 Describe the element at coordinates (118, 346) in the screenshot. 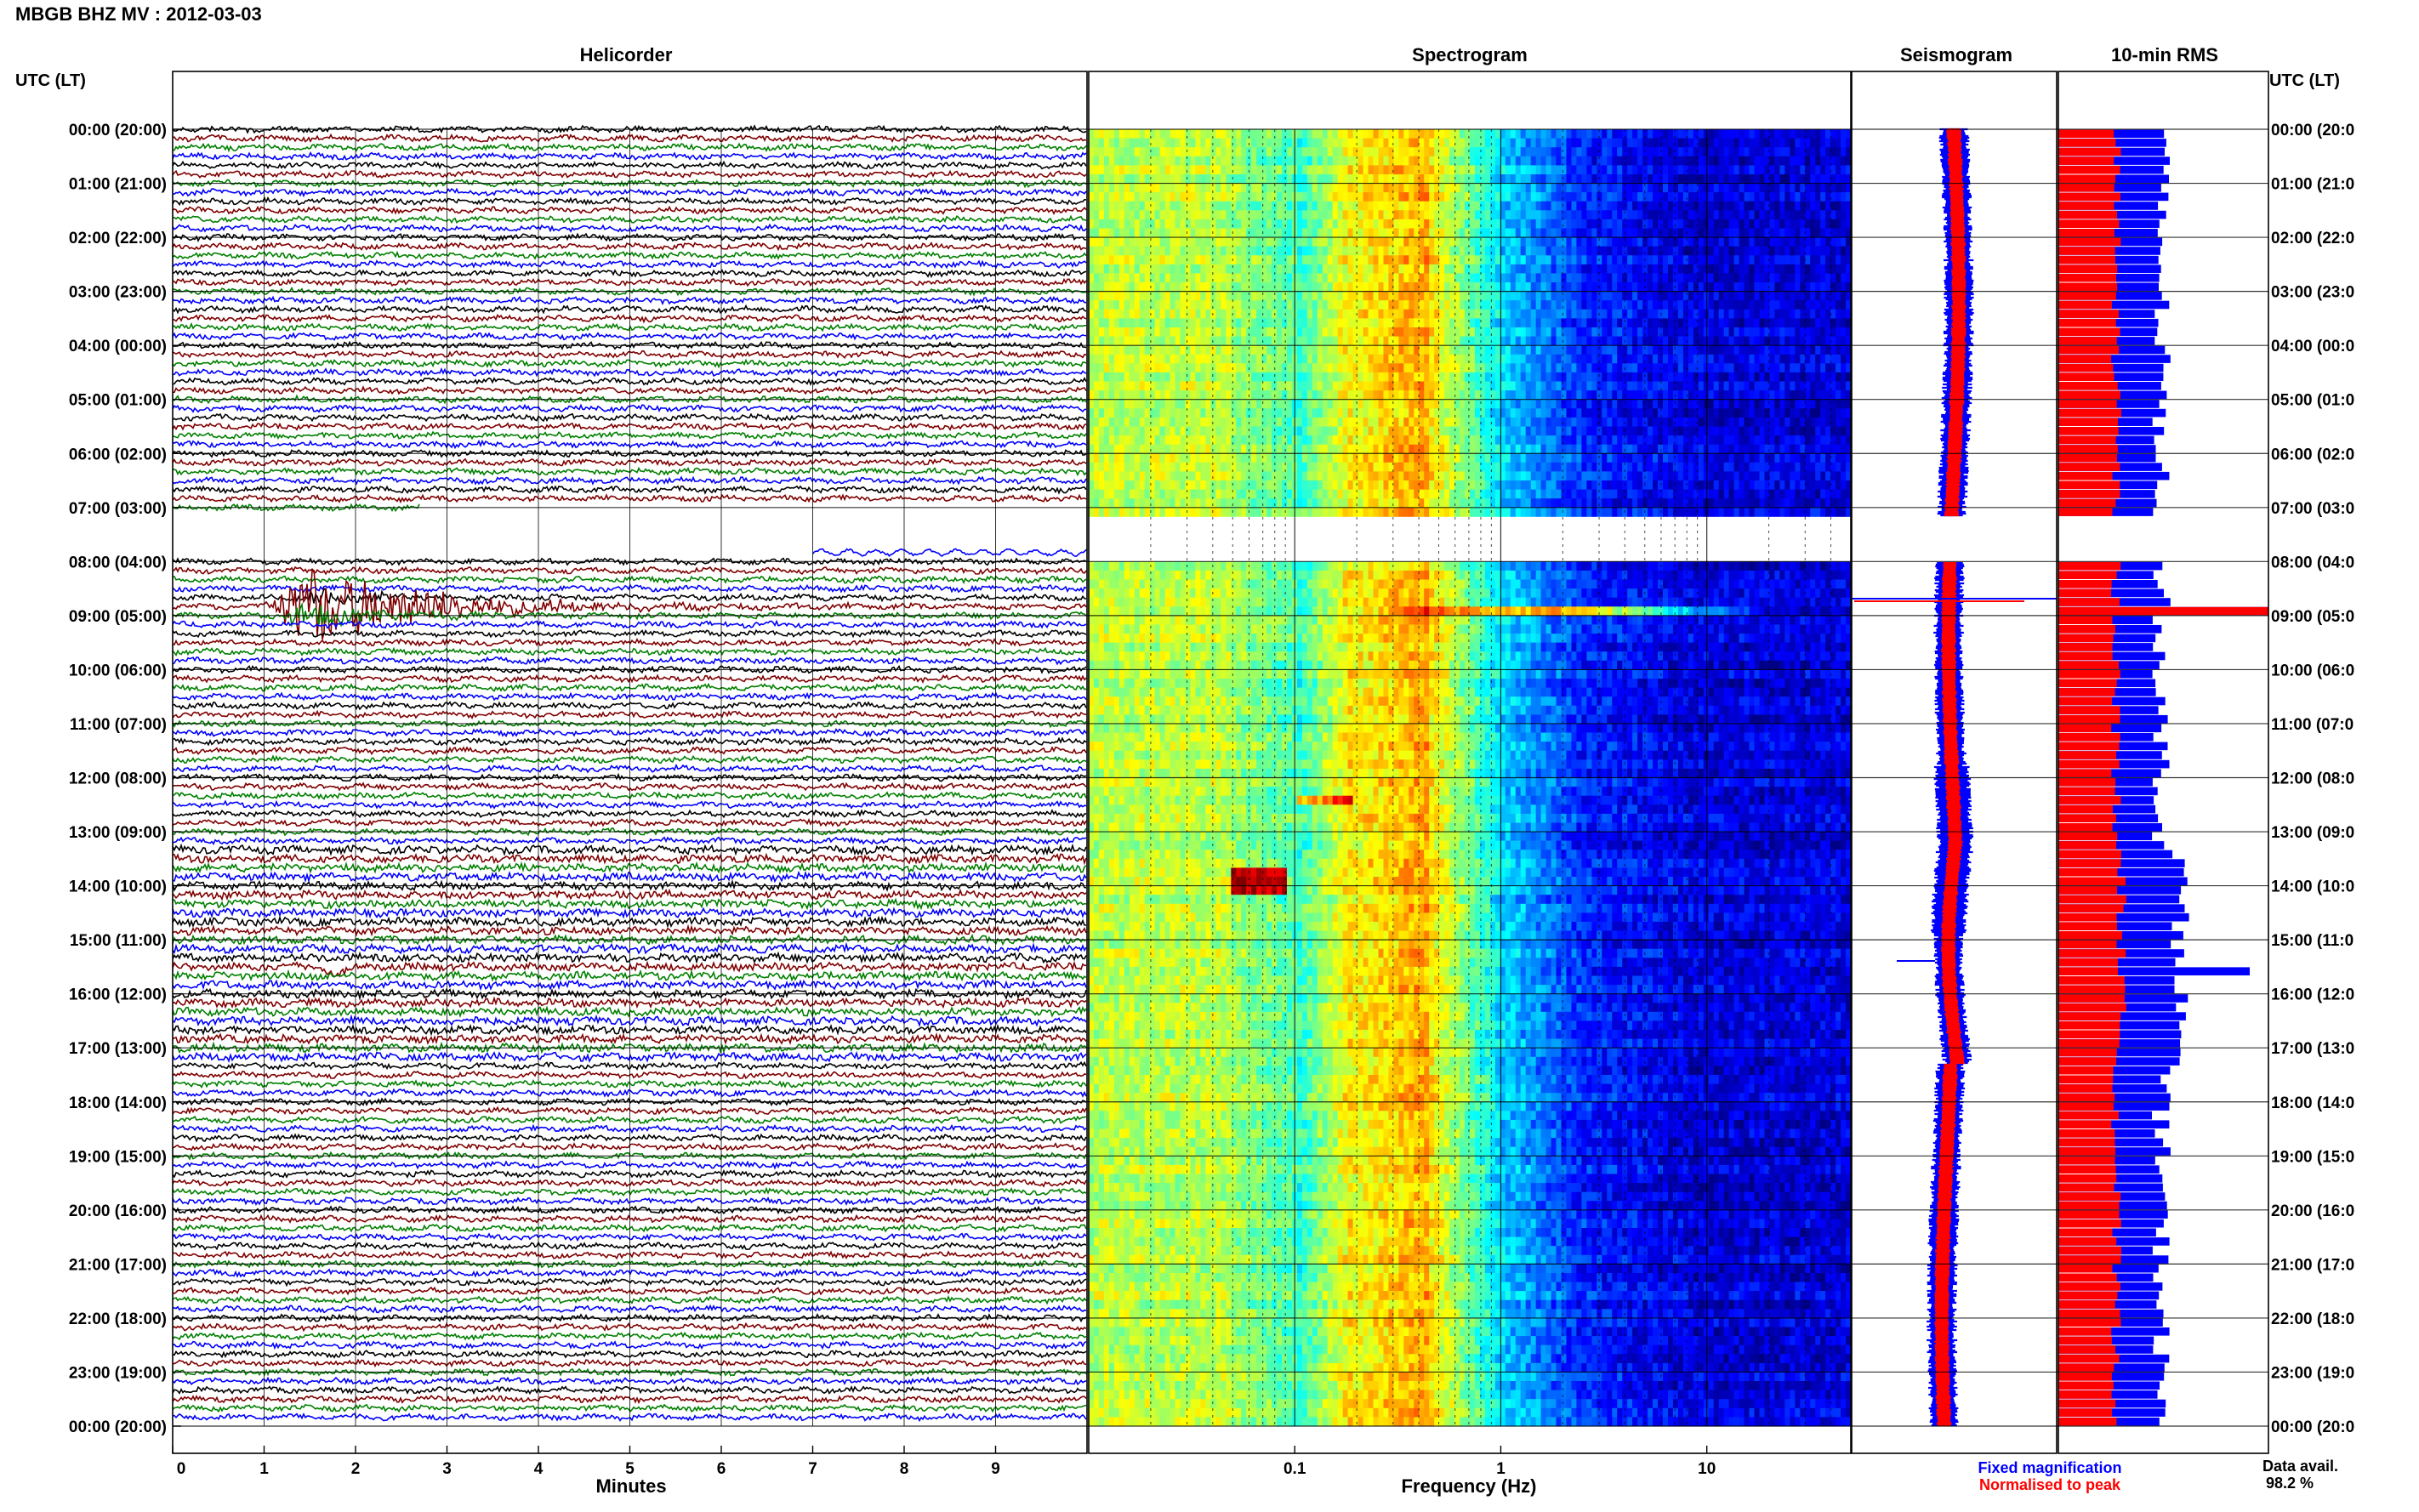

I see `row-label-left: 04:00 (00:00)` at that location.